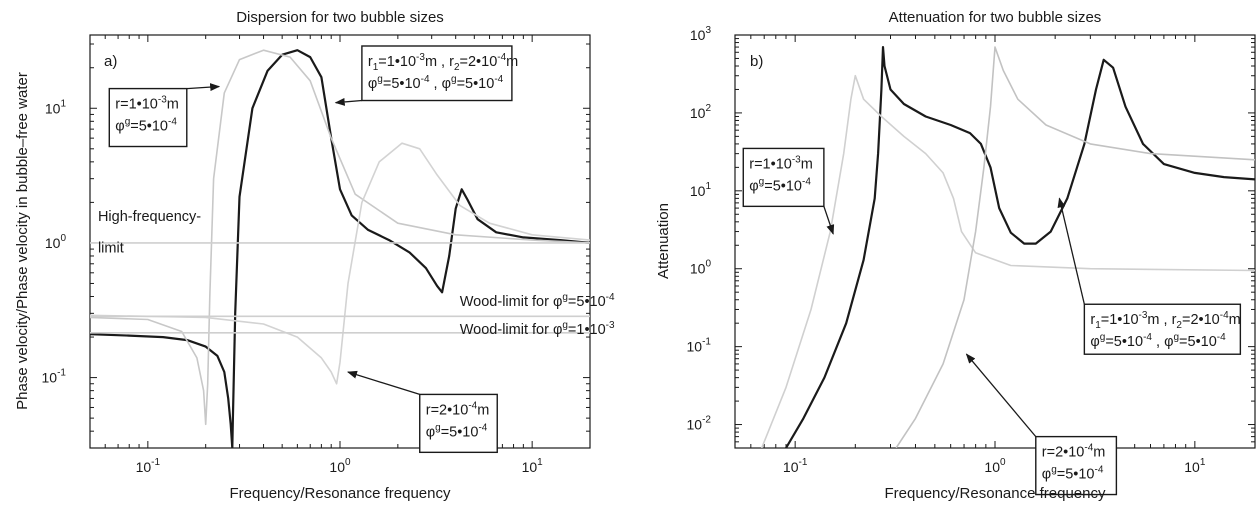  What do you see at coordinates (1195, 466) in the screenshot?
I see `panel-b-x-tick-label: 10¹` at bounding box center [1195, 466].